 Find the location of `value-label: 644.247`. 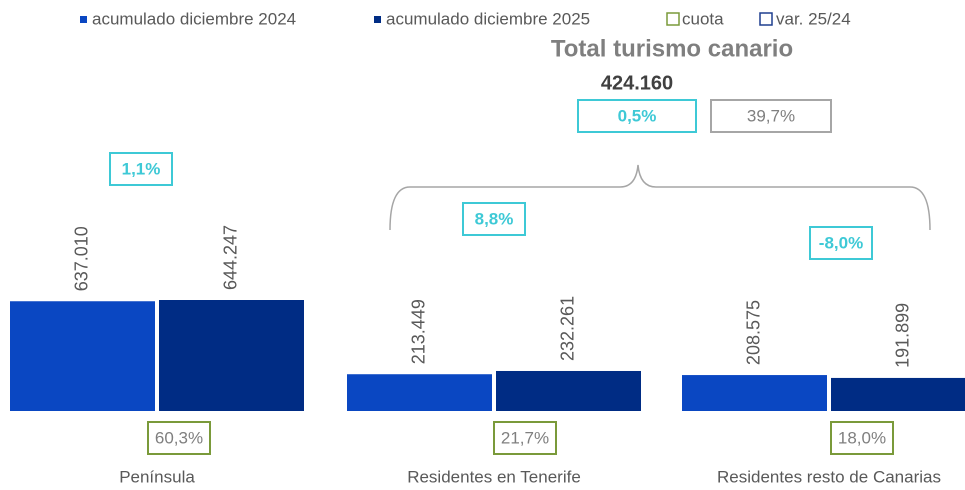

value-label: 644.247 is located at coordinates (230, 257).